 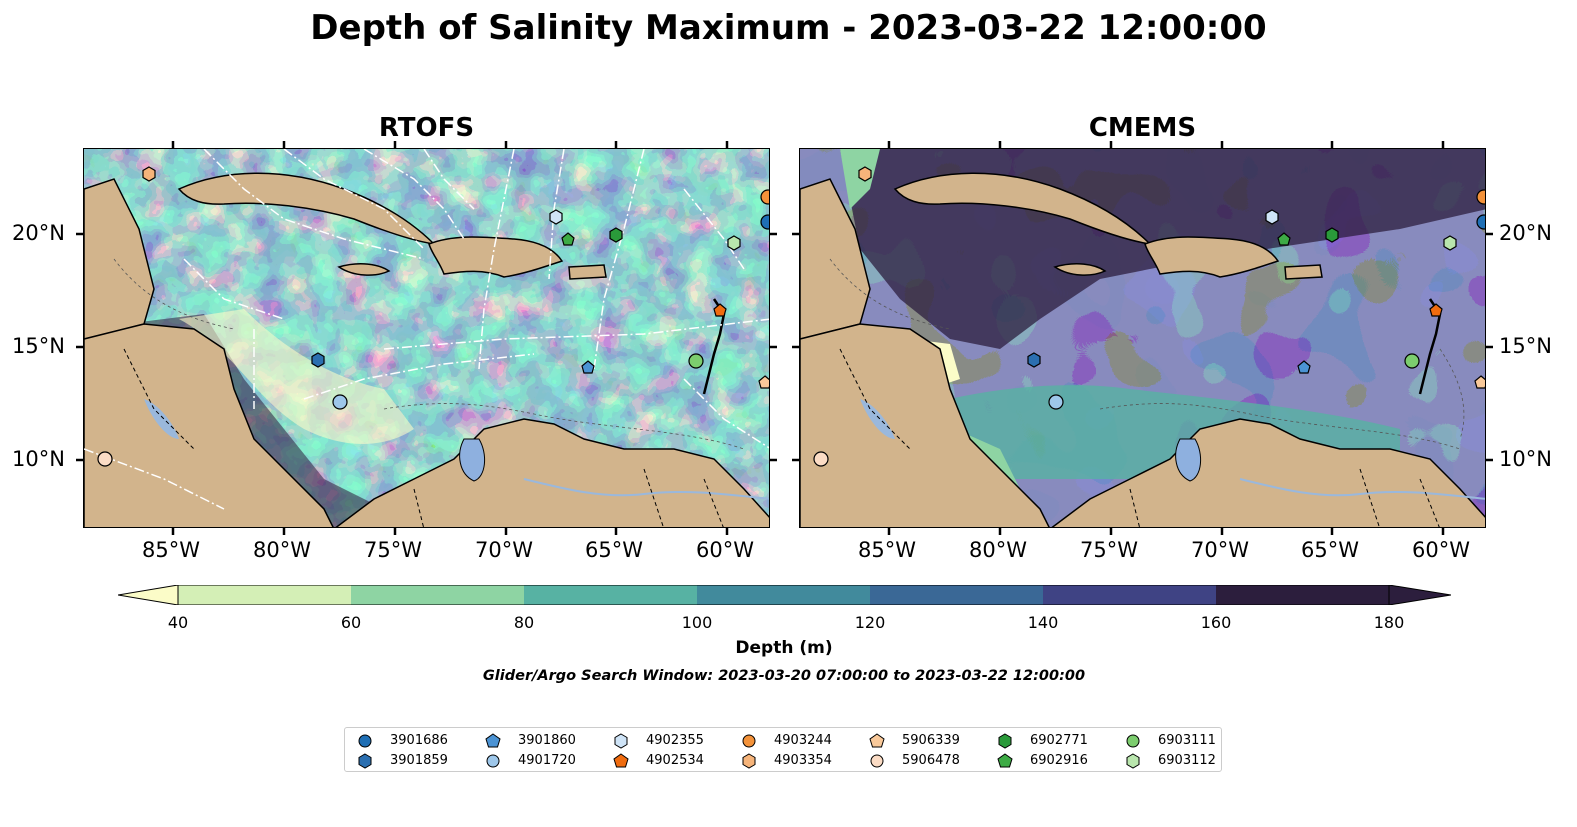 What do you see at coordinates (1187, 760) in the screenshot?
I see `legend-label: 6903112` at bounding box center [1187, 760].